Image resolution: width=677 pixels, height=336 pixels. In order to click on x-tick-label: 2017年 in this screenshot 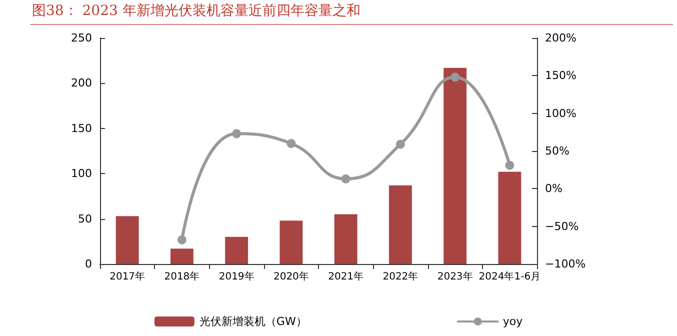, I will do `click(128, 276)`.